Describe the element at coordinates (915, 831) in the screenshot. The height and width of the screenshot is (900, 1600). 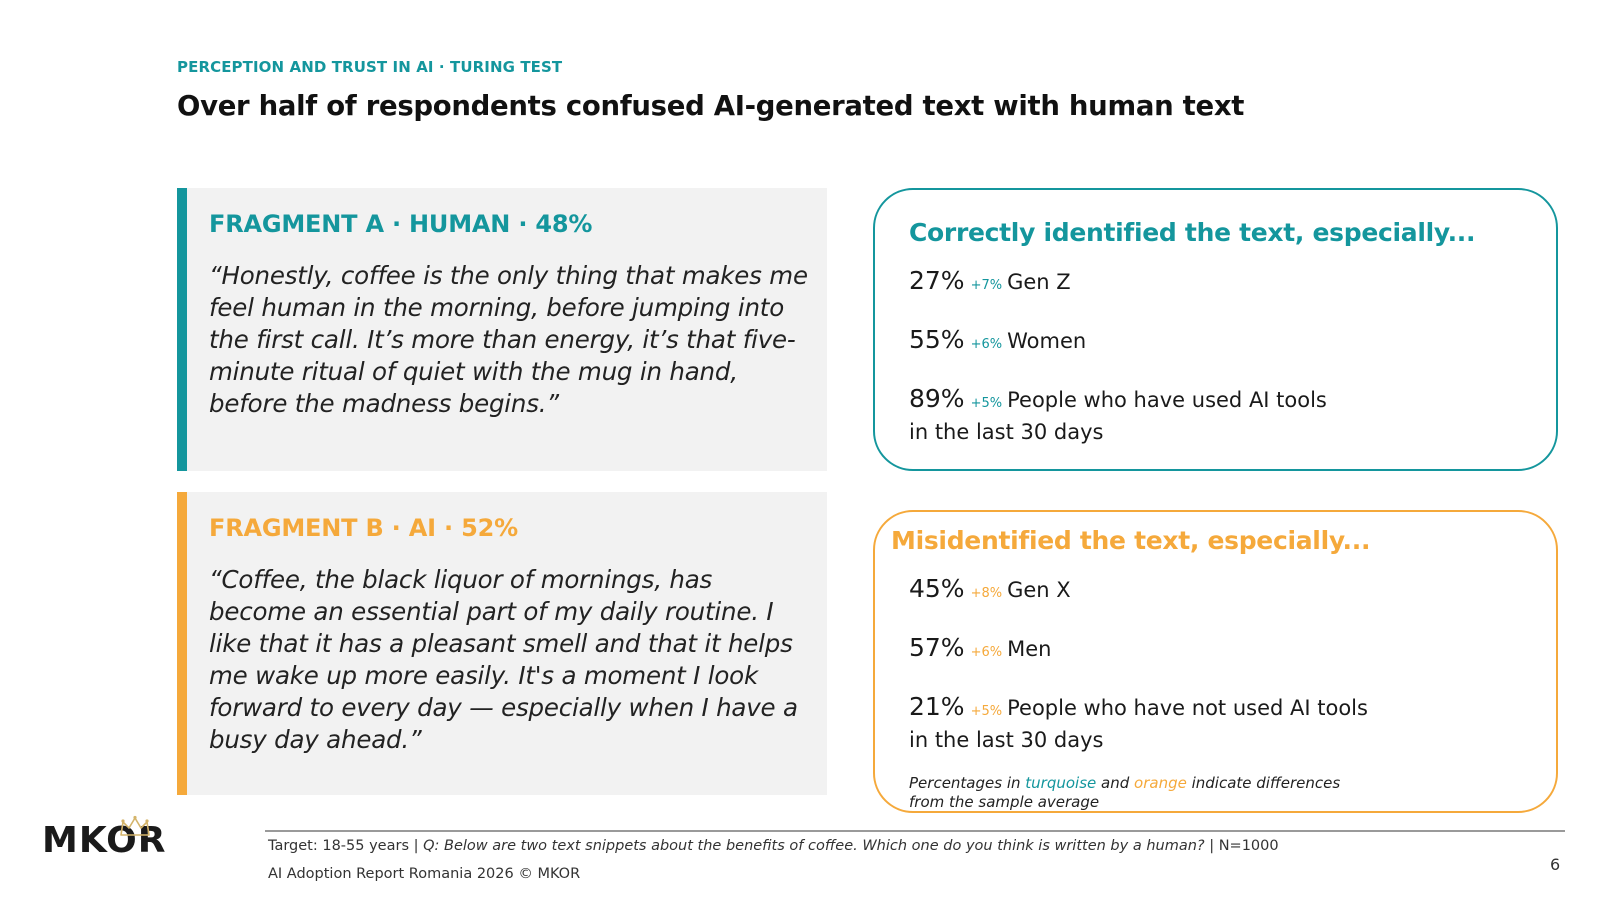
I see `footer-divider` at that location.